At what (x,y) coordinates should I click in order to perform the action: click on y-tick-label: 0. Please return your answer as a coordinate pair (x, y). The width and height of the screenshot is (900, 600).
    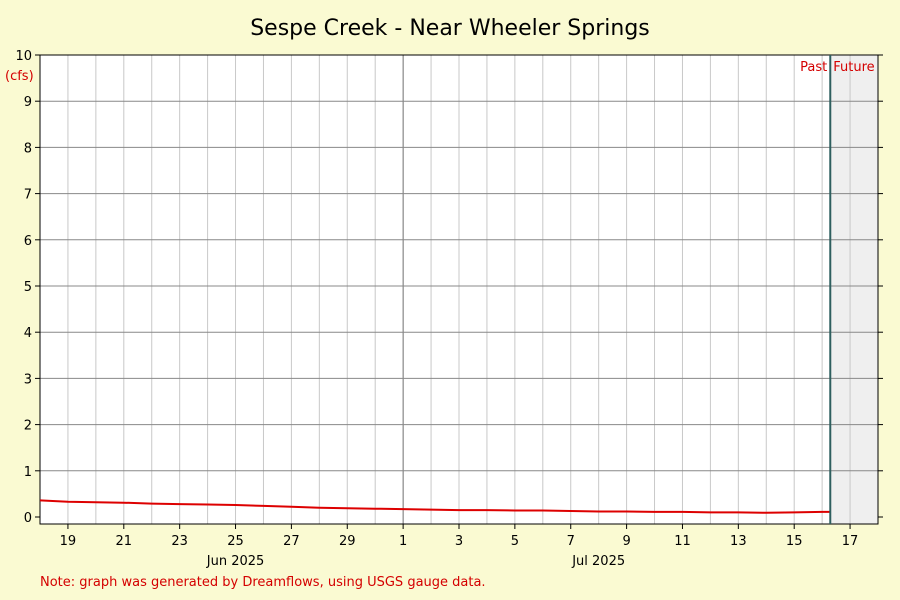
    Looking at the image, I should click on (28, 518).